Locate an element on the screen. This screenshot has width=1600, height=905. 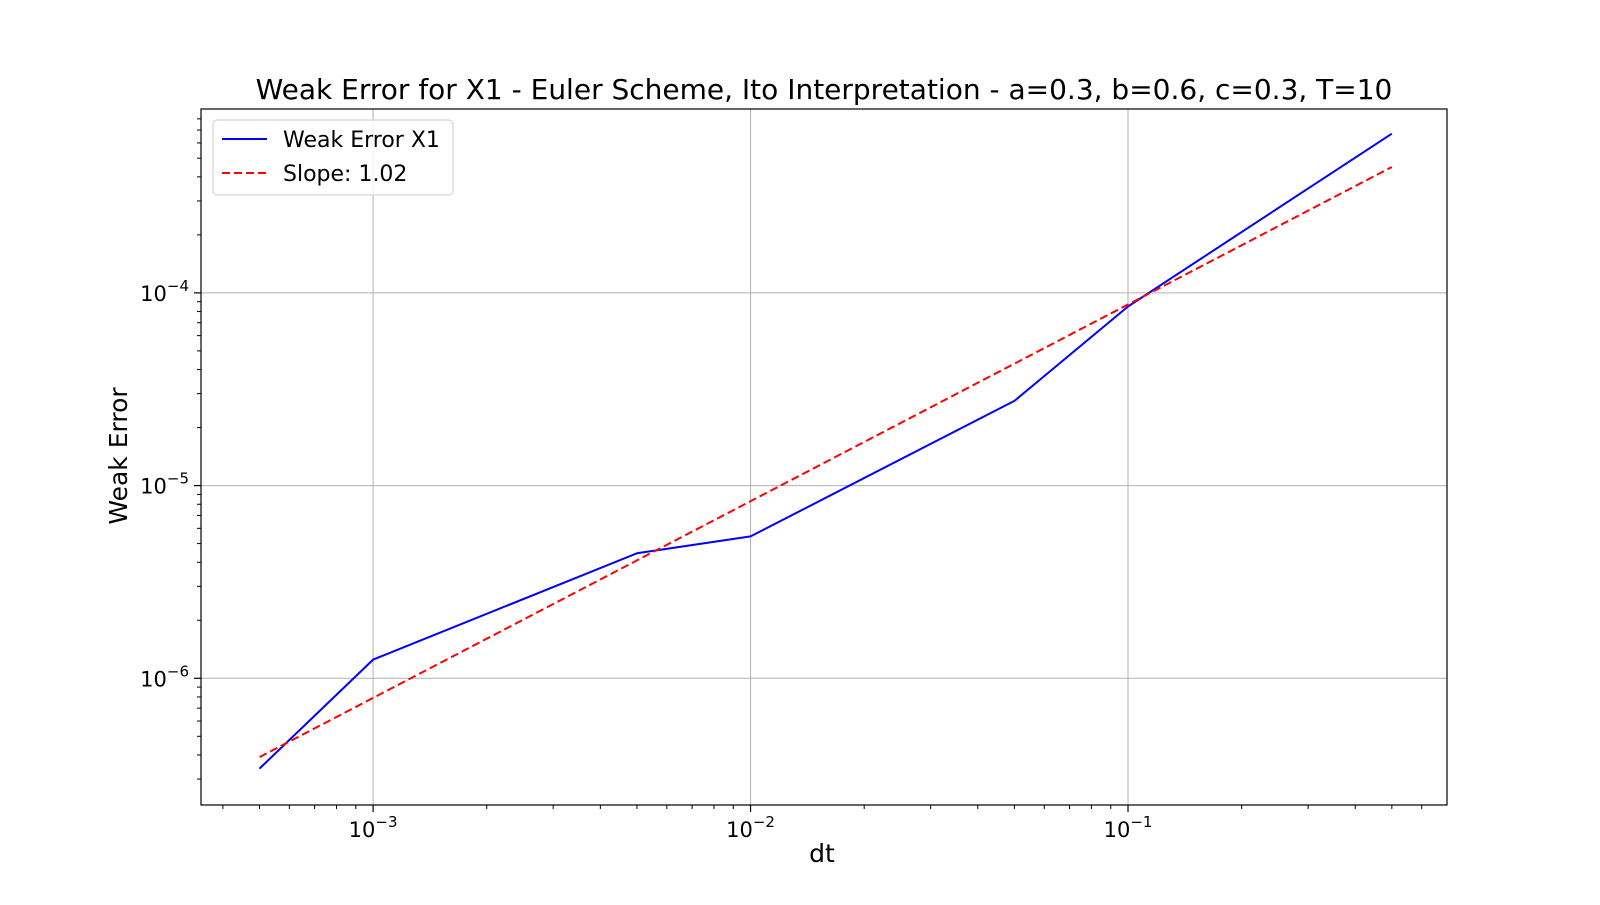
y-tick-label: 10⁻⁵ is located at coordinates (164, 484).